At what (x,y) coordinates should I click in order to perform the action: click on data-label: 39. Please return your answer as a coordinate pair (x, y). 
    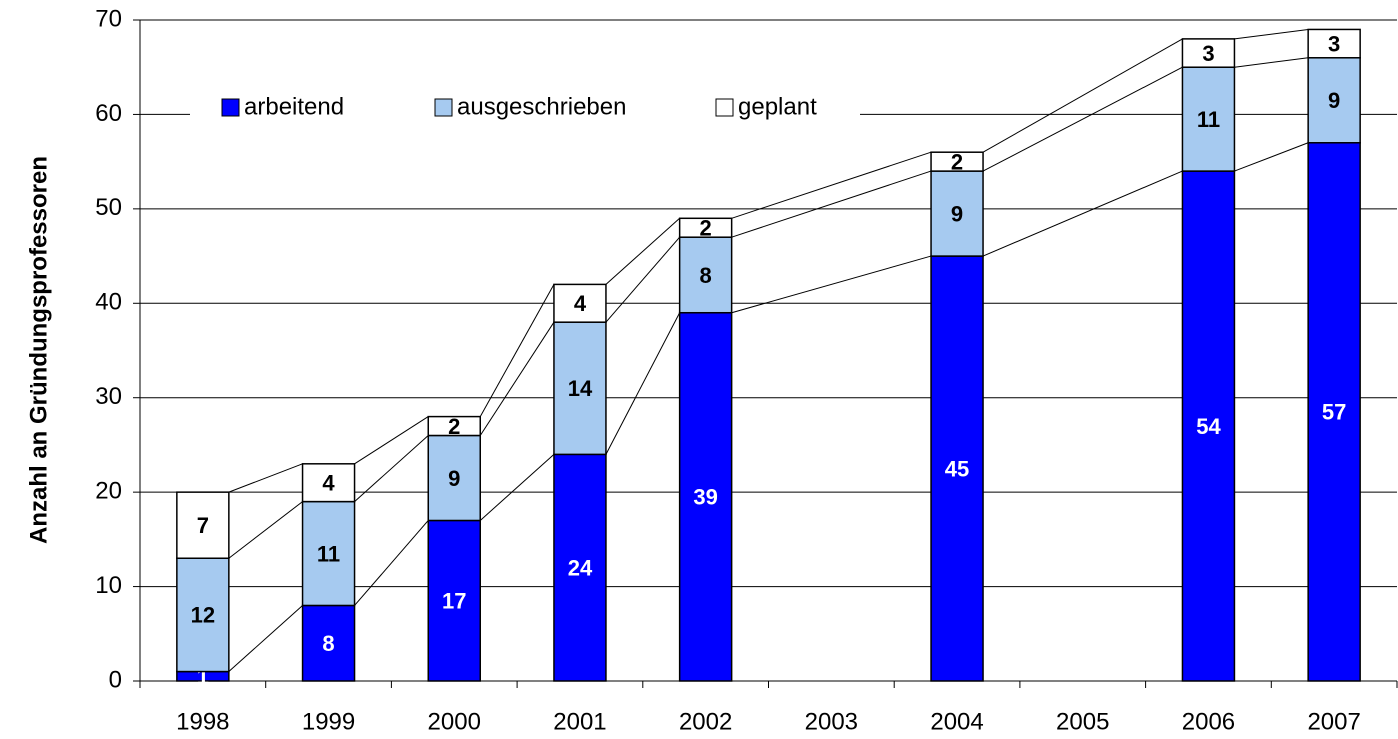
    Looking at the image, I should click on (705, 497).